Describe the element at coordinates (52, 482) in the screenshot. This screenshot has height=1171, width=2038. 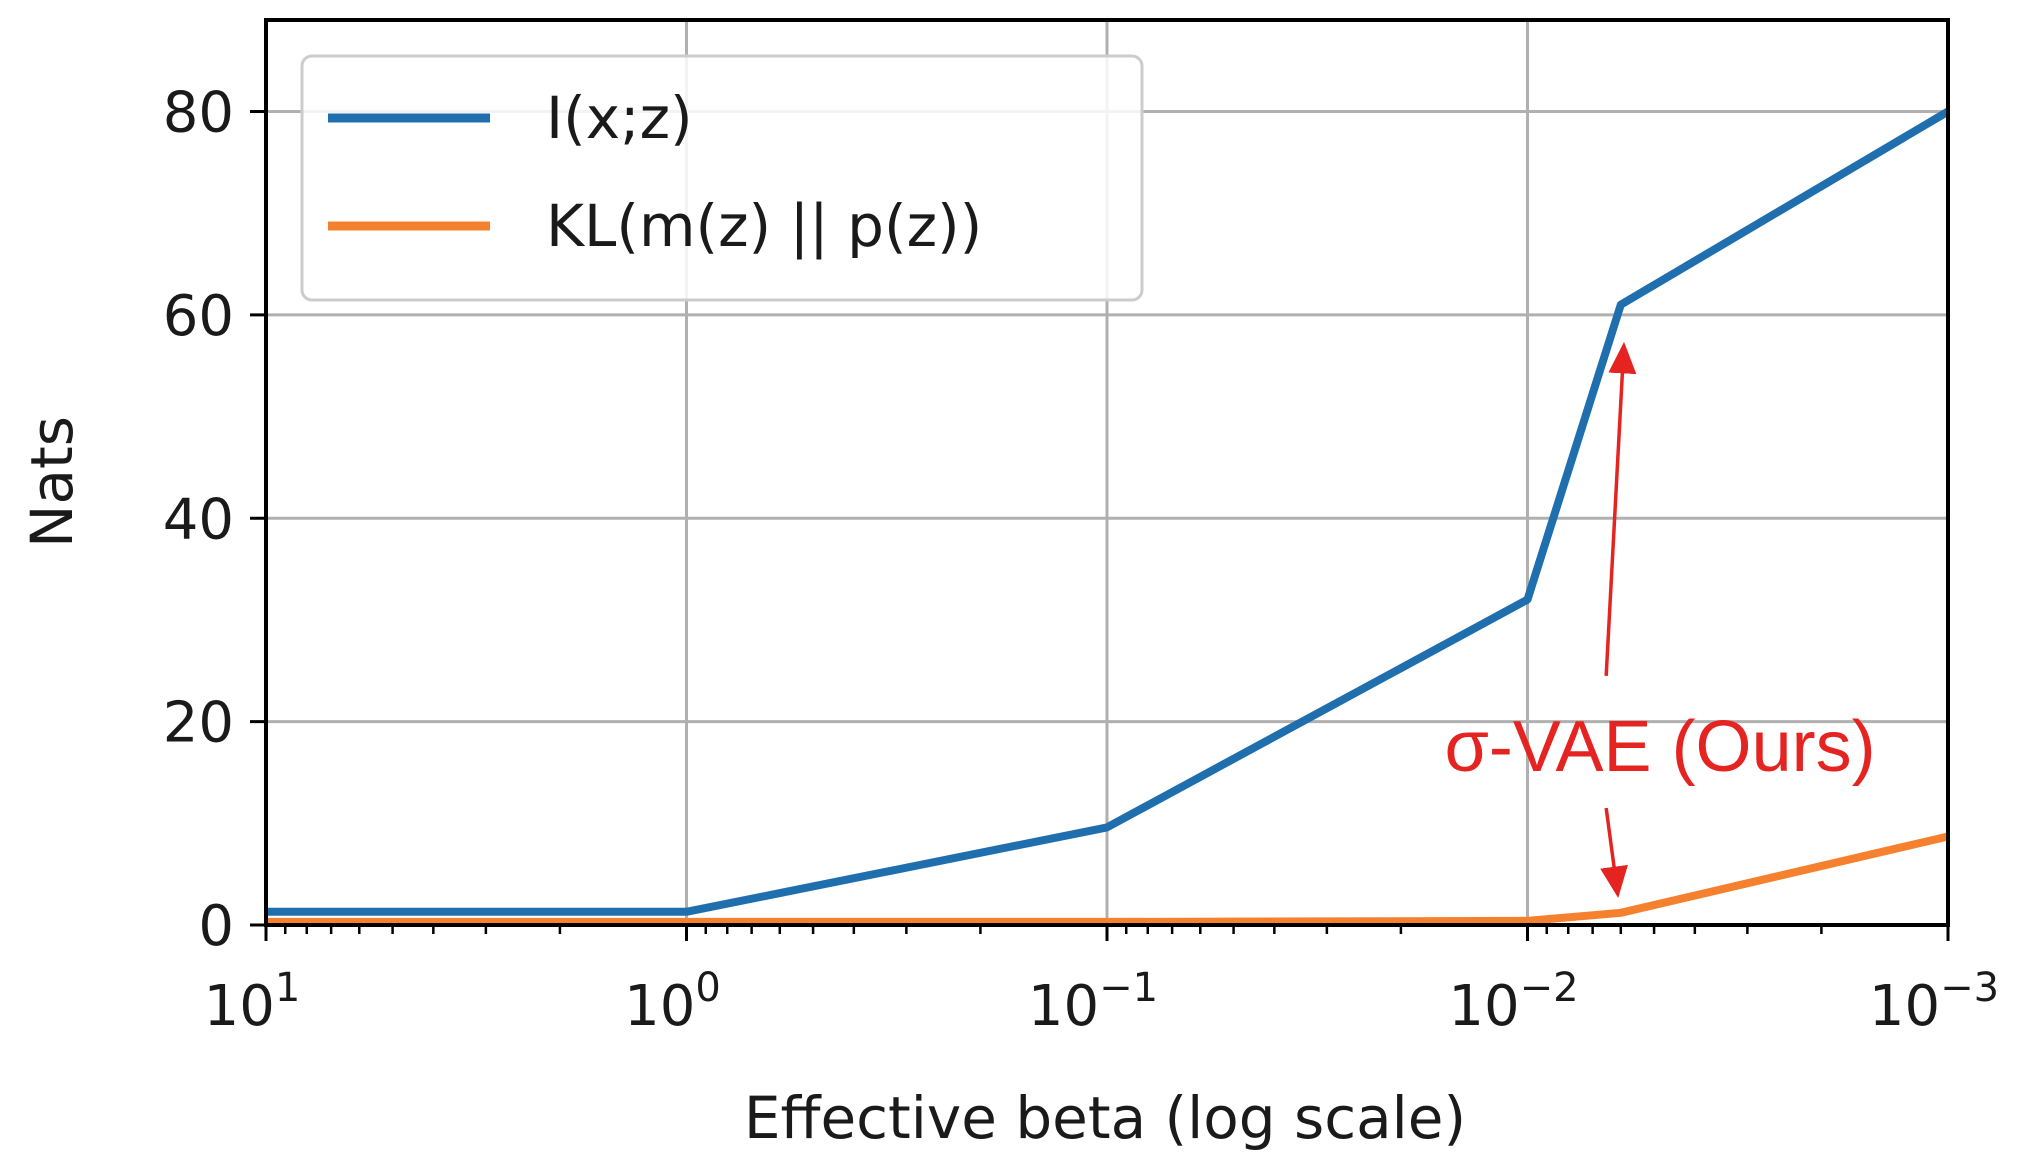
I see `y-axis-label: Nats` at that location.